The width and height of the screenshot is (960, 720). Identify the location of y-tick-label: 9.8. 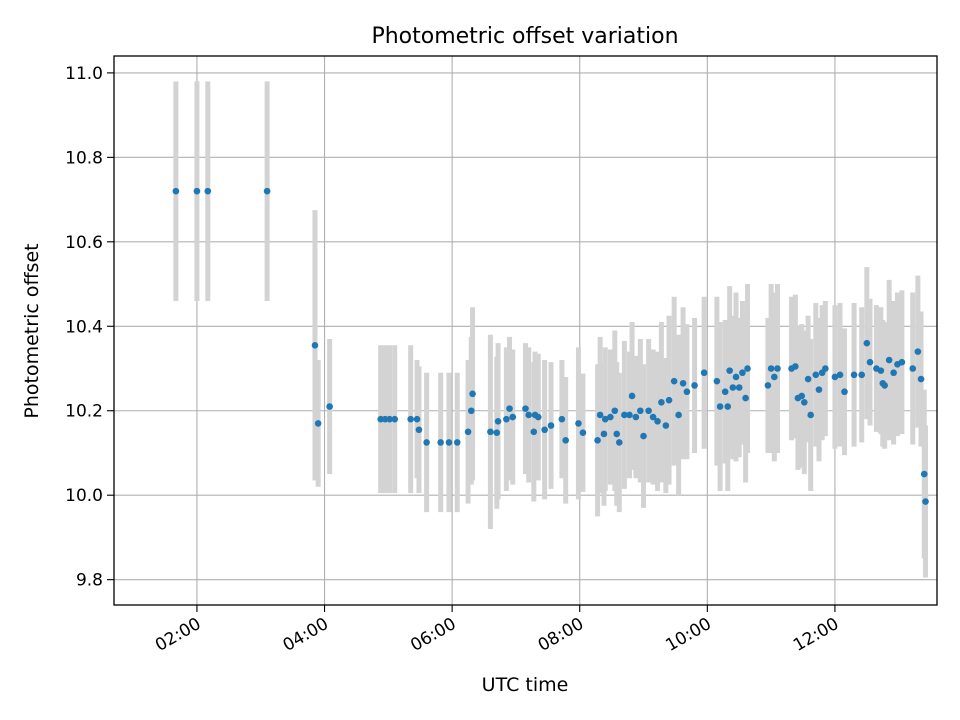
(89, 581).